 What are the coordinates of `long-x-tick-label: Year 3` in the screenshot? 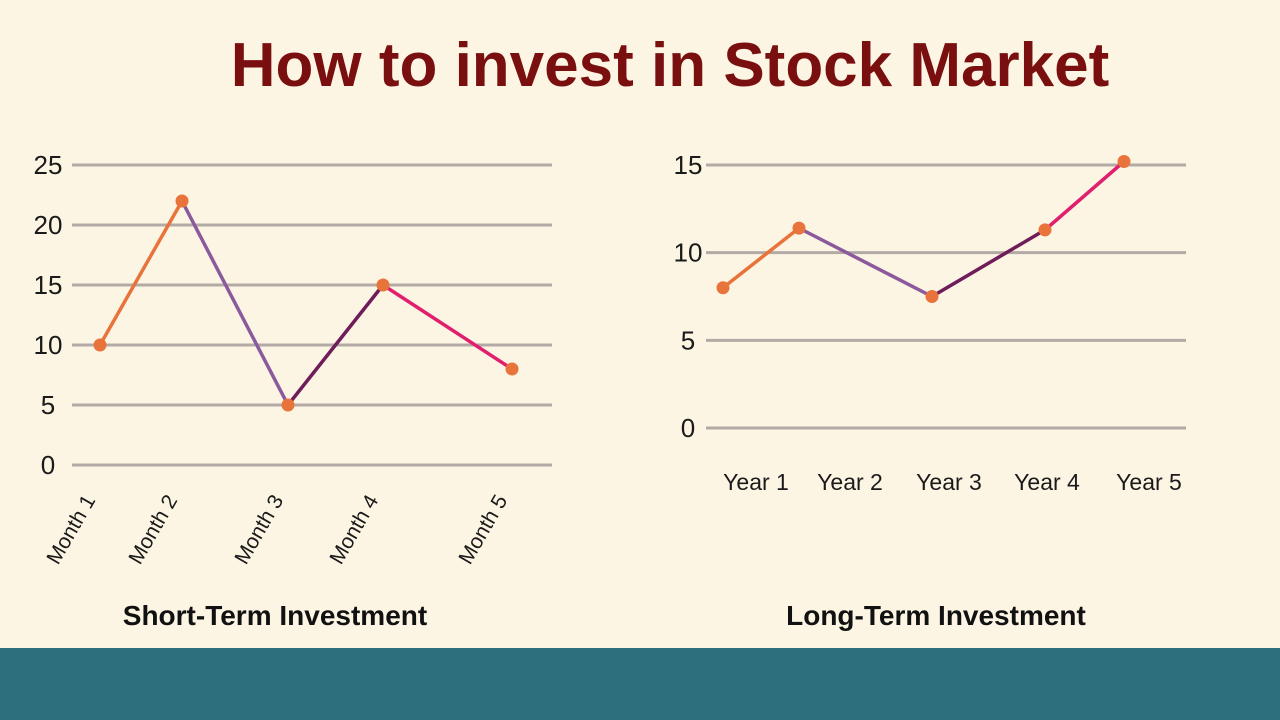 It's located at (949, 482).